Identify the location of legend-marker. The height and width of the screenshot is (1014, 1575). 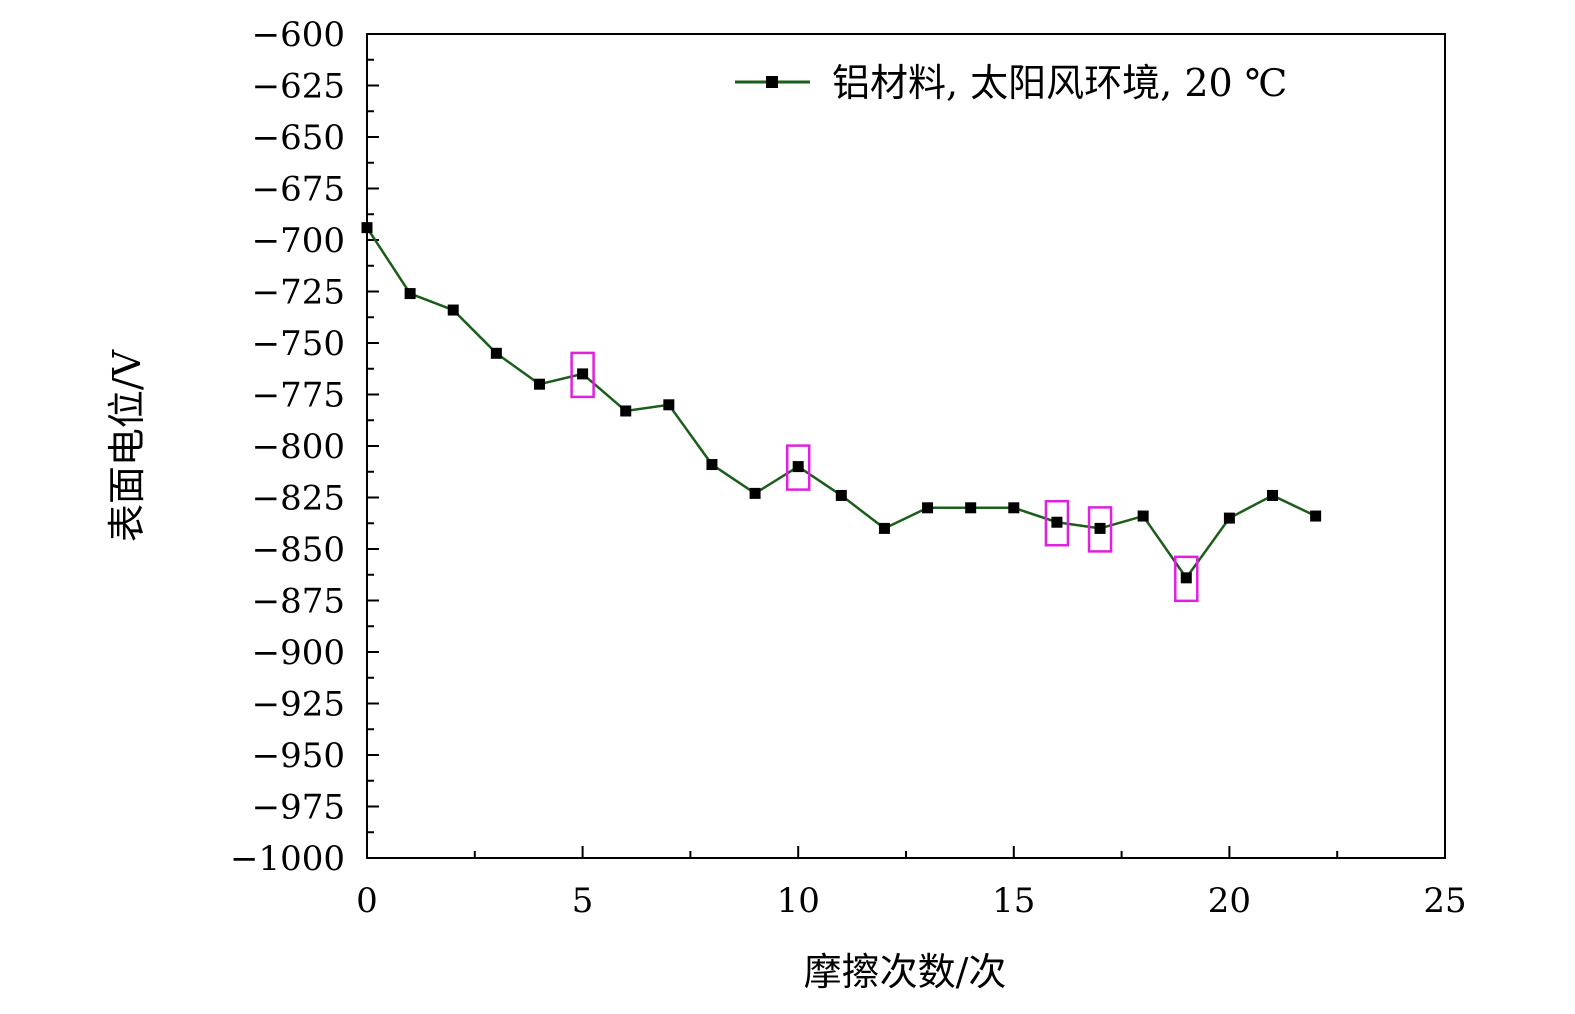
(772, 82).